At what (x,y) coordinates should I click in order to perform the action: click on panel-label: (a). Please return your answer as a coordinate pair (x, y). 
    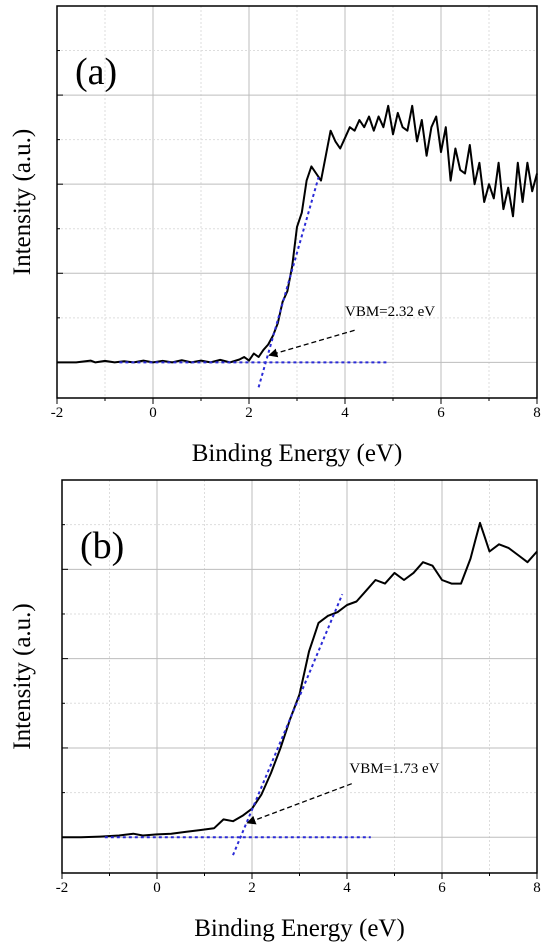
    Looking at the image, I should click on (96, 72).